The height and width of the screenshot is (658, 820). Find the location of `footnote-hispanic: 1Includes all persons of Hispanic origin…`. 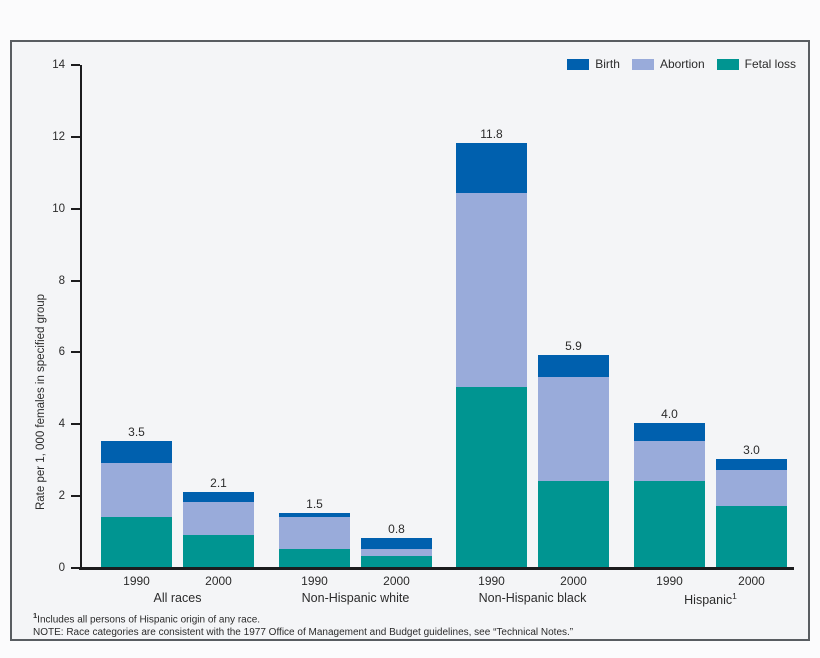

footnote-hispanic: 1Includes all persons of Hispanic origin… is located at coordinates (303, 617).